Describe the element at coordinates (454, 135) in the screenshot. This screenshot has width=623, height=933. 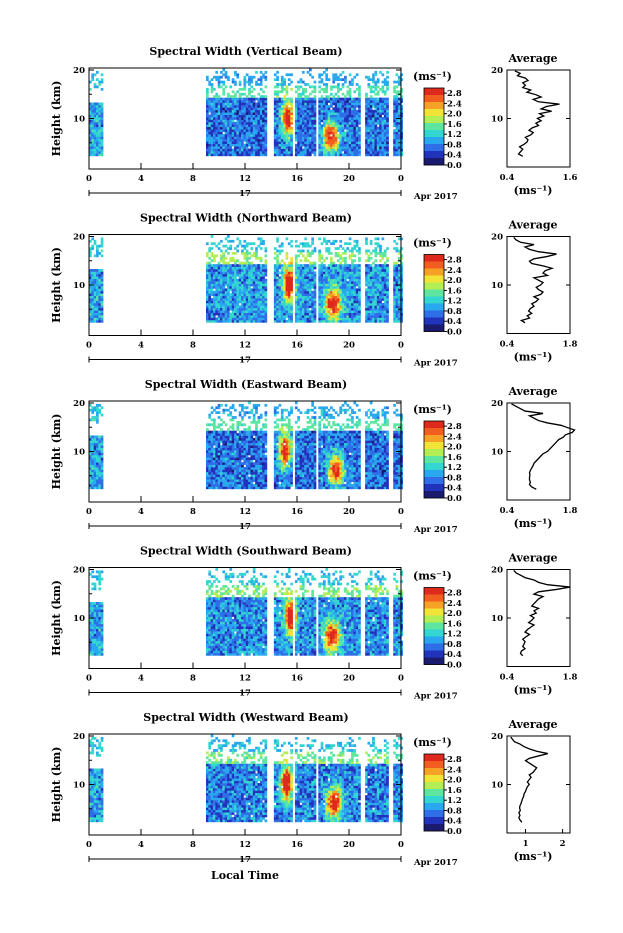
I see `colorbar-tick-label: 1.2` at that location.